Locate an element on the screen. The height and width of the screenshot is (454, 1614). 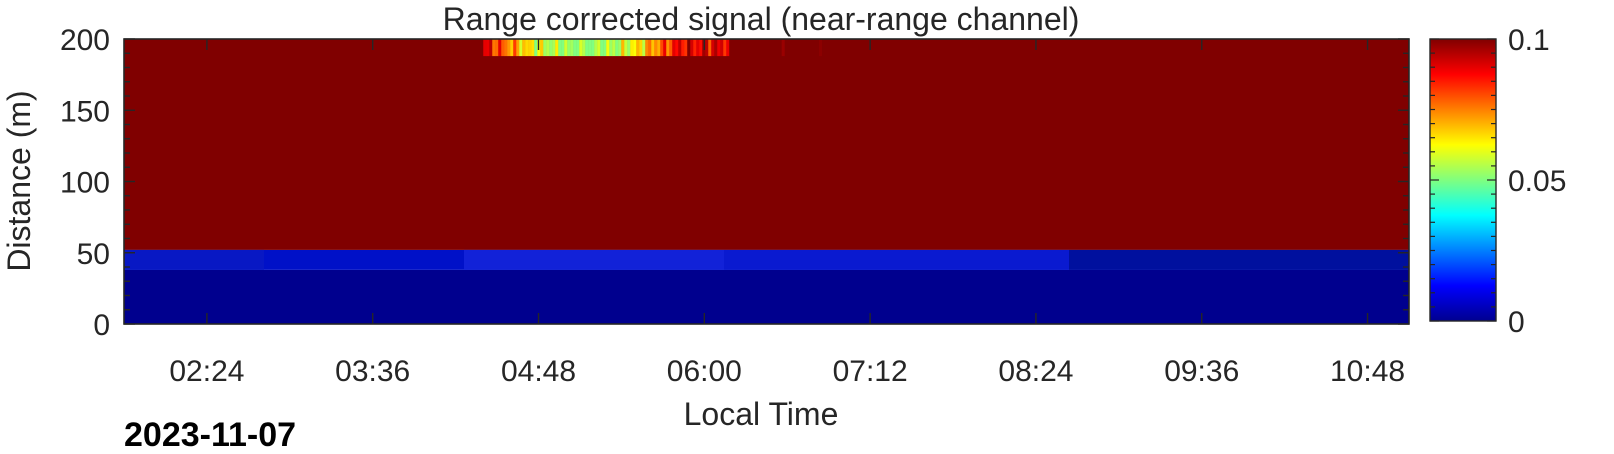
y-tick-label: 50 is located at coordinates (93, 254).